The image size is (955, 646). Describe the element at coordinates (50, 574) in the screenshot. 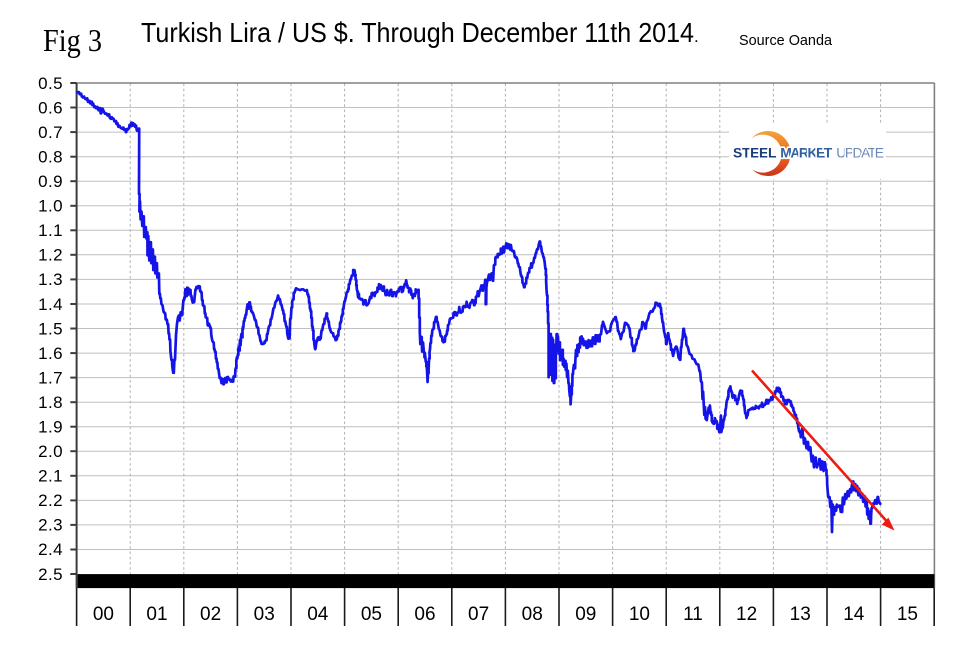

I see `svg-text: 2.5` at that location.